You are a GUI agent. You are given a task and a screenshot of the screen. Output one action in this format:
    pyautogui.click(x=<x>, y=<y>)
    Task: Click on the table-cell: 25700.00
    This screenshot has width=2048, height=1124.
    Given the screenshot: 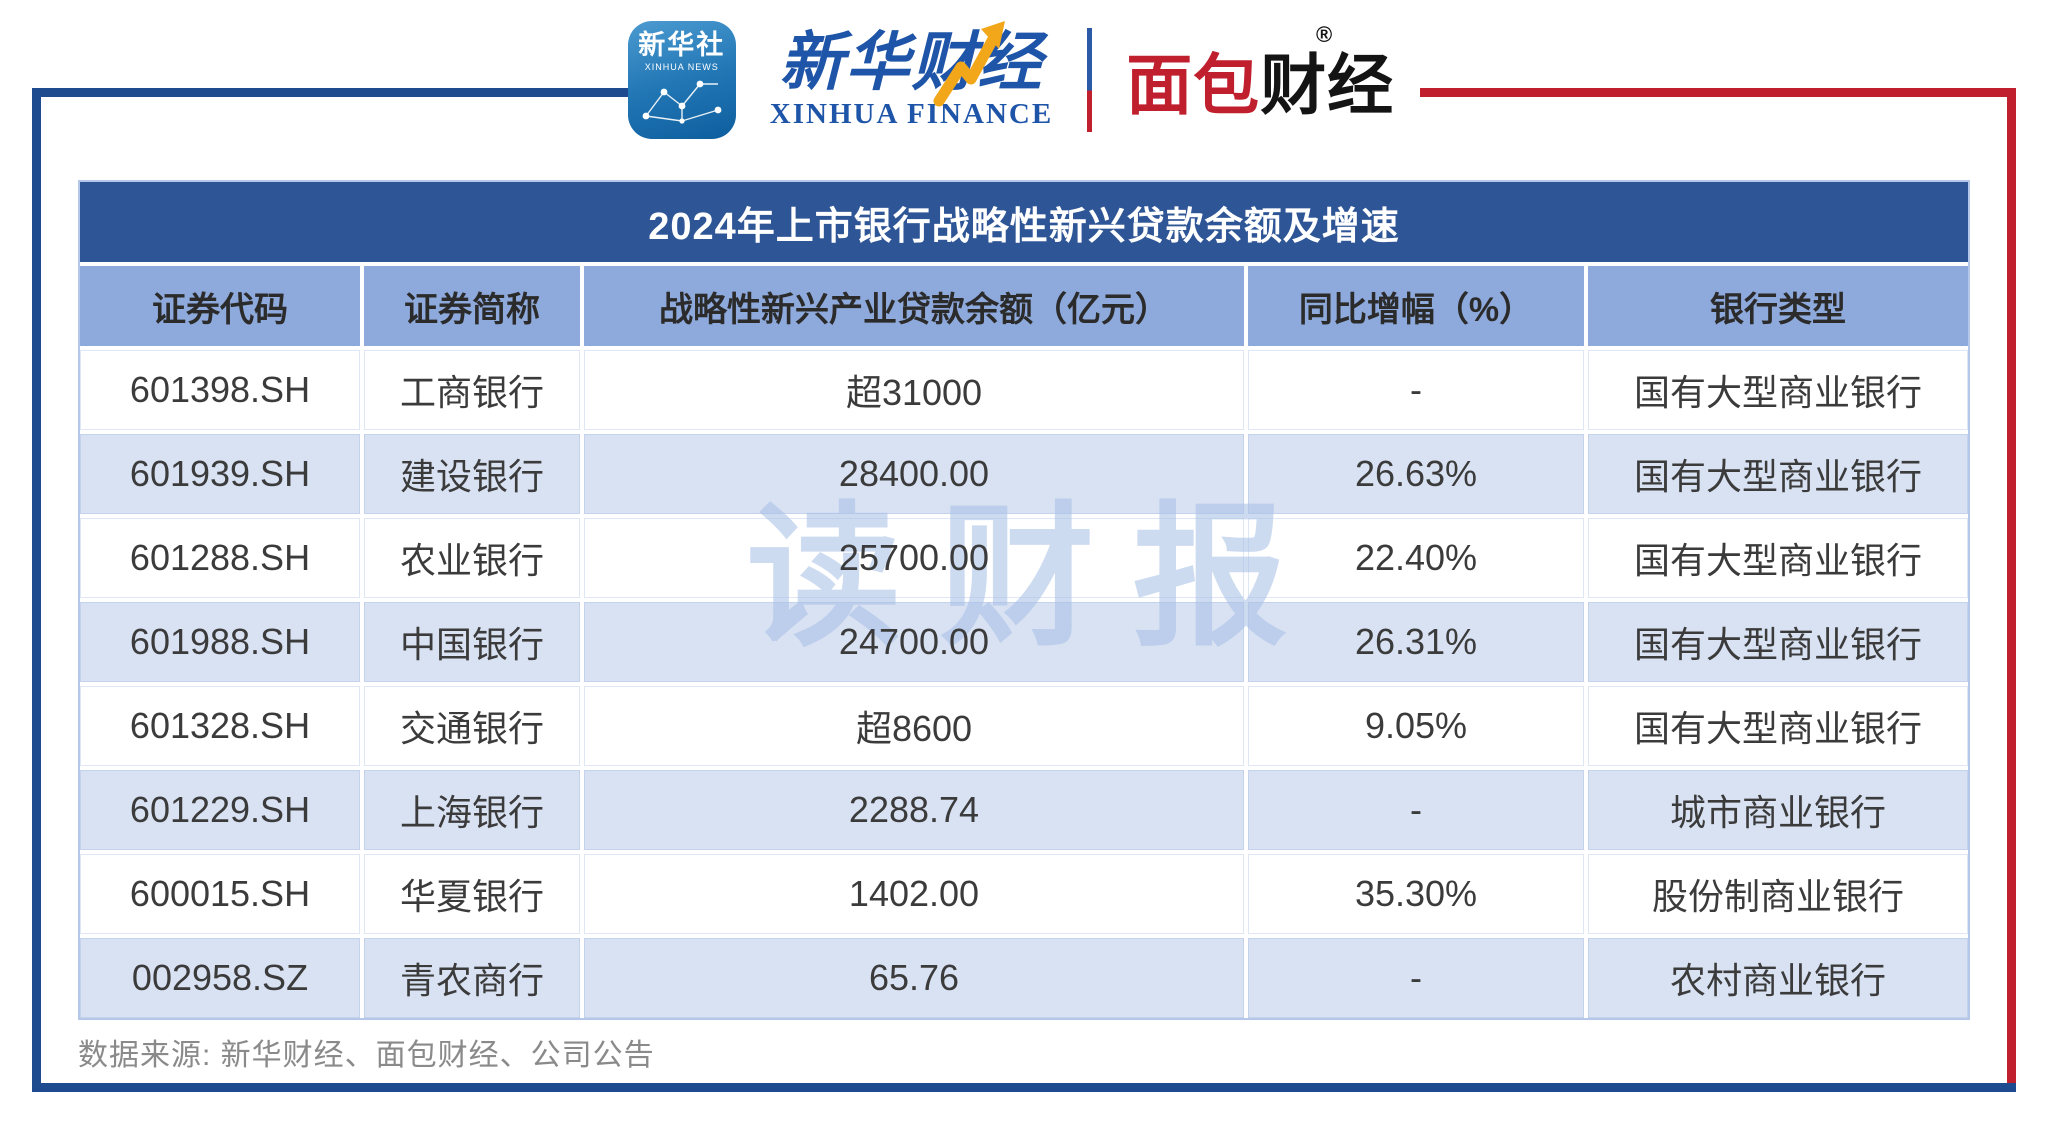 What is the action you would take?
    pyautogui.click(x=914, y=558)
    